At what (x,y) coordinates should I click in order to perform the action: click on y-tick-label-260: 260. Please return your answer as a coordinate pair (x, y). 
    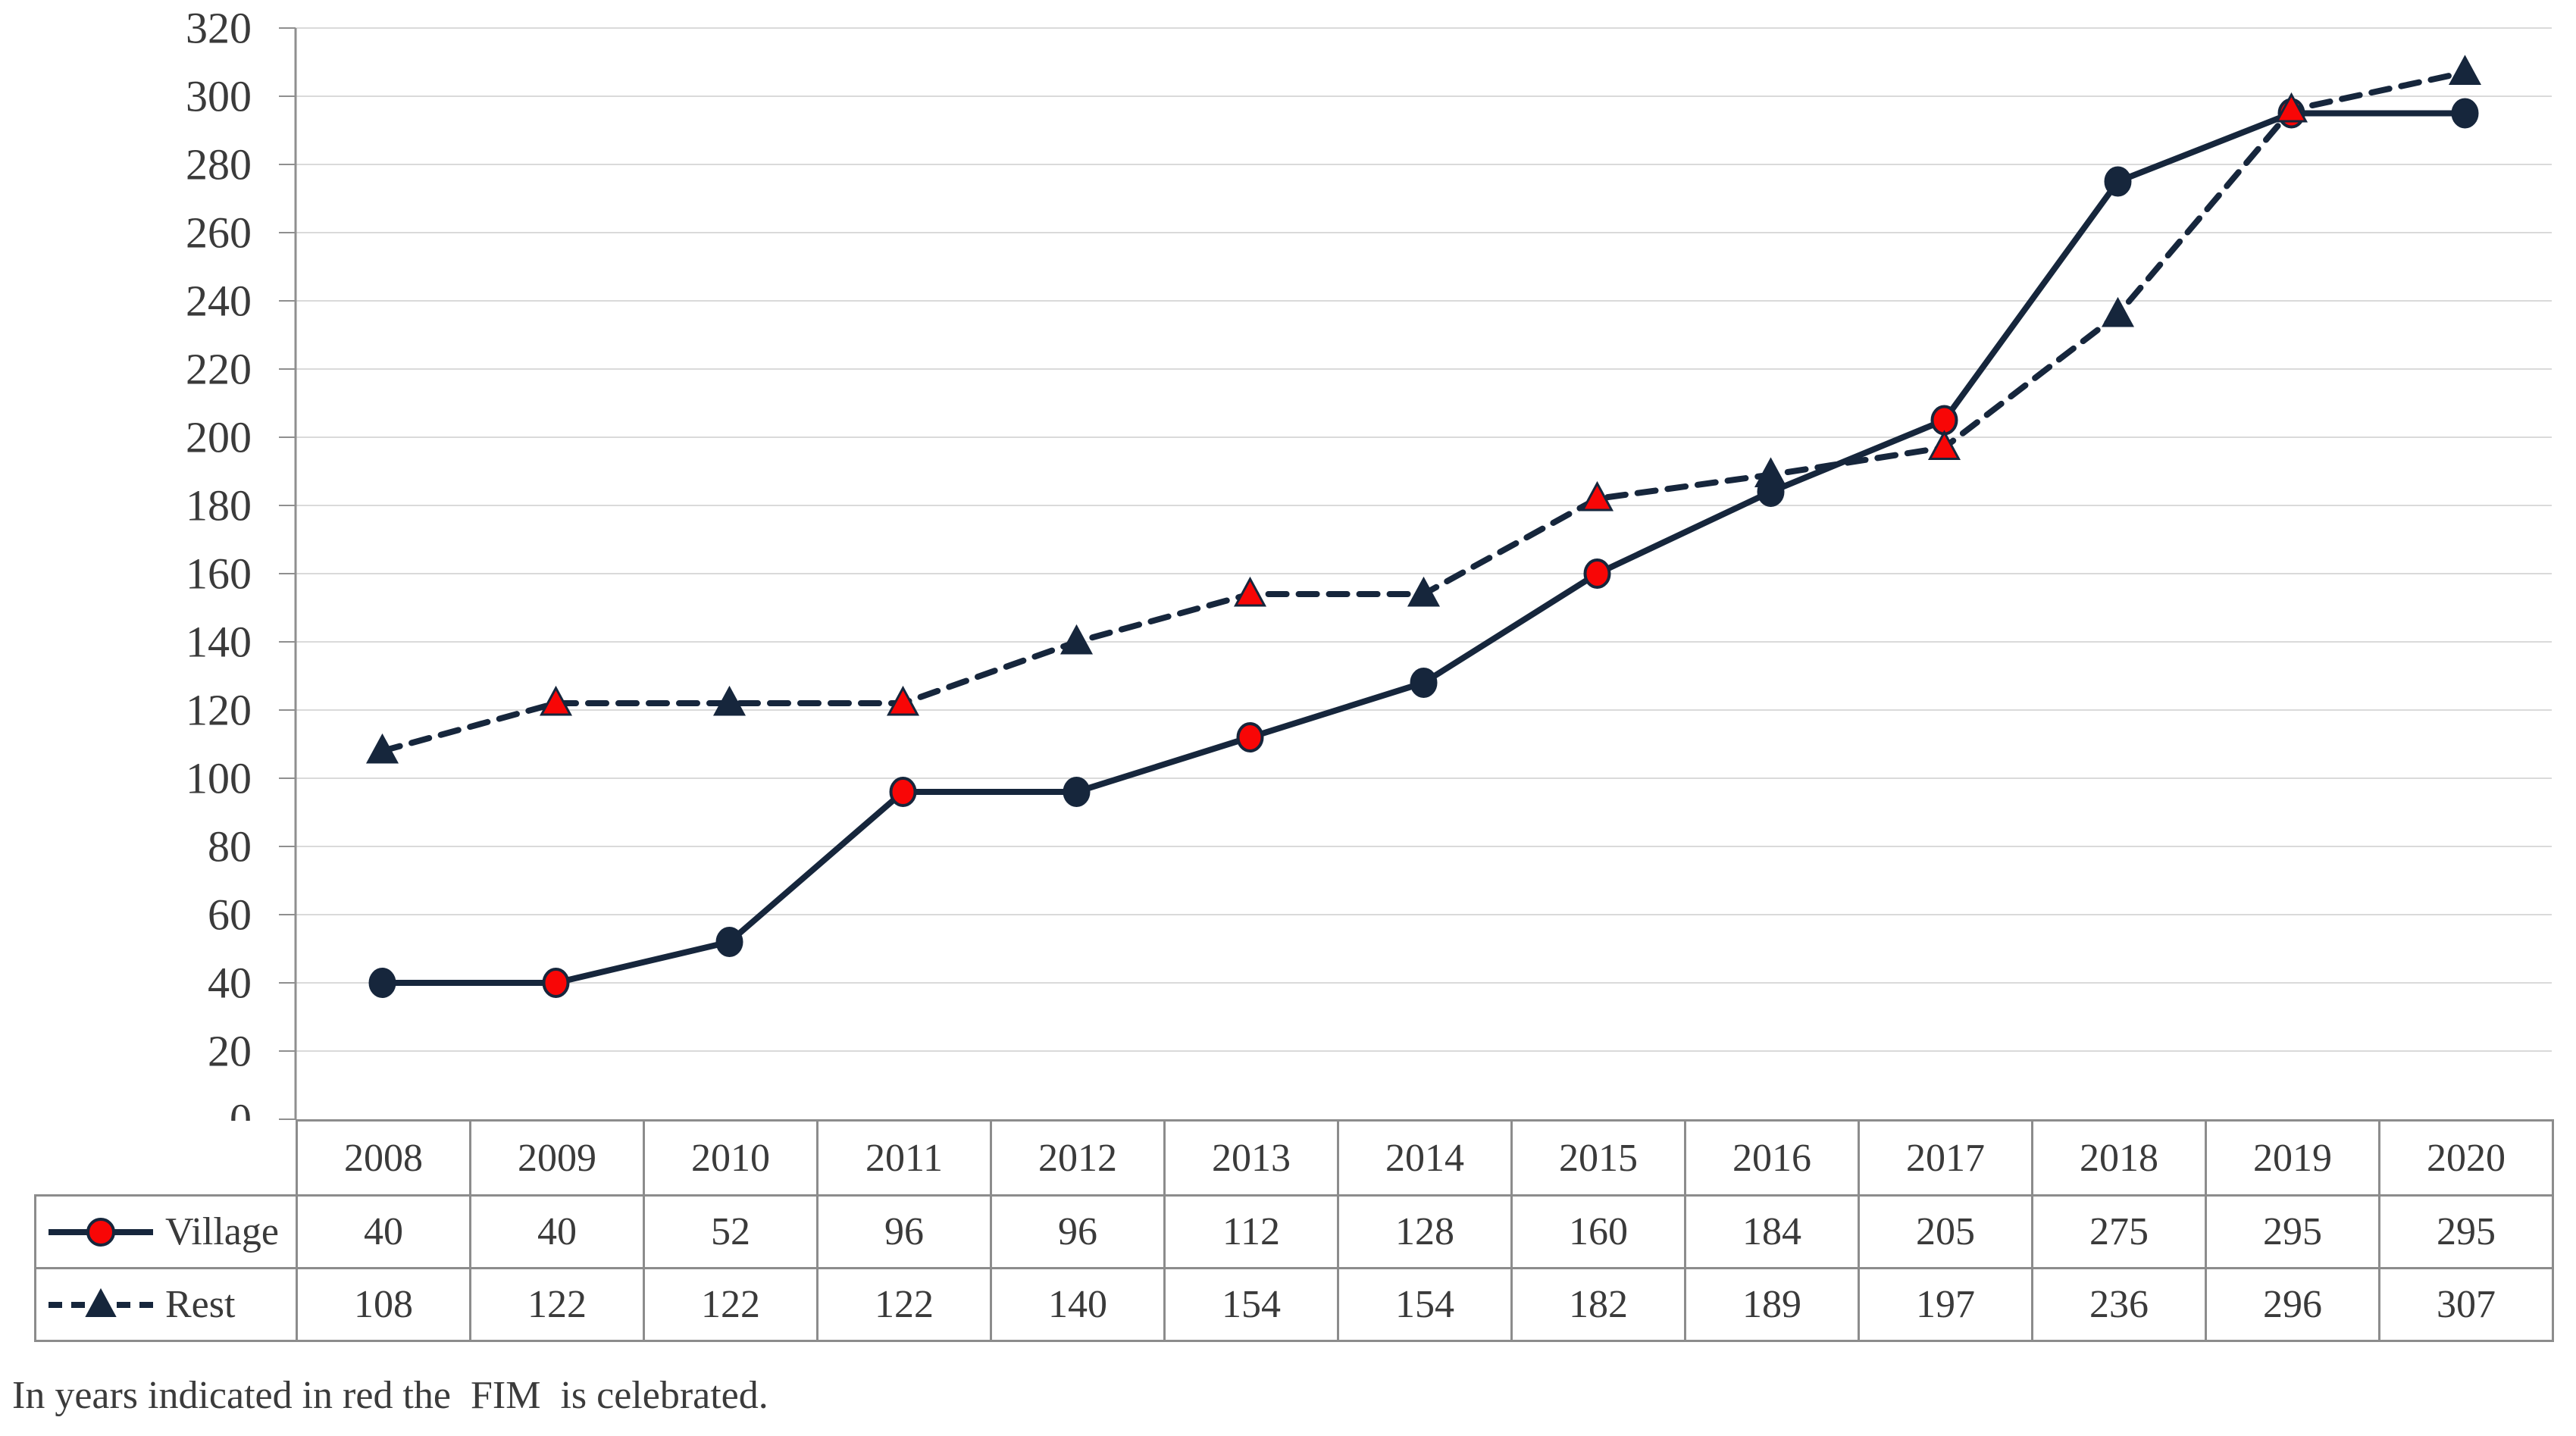
    Looking at the image, I should click on (219, 233).